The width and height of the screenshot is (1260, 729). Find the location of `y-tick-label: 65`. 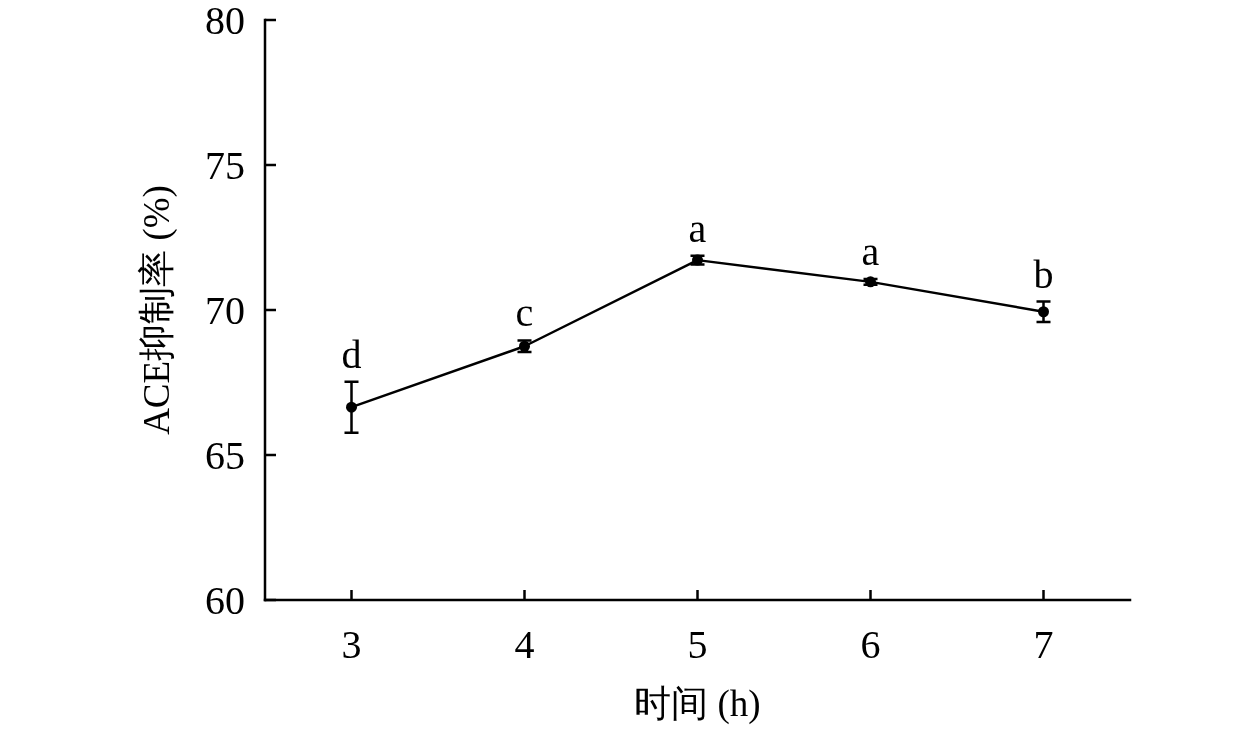

y-tick-label: 65 is located at coordinates (225, 455).